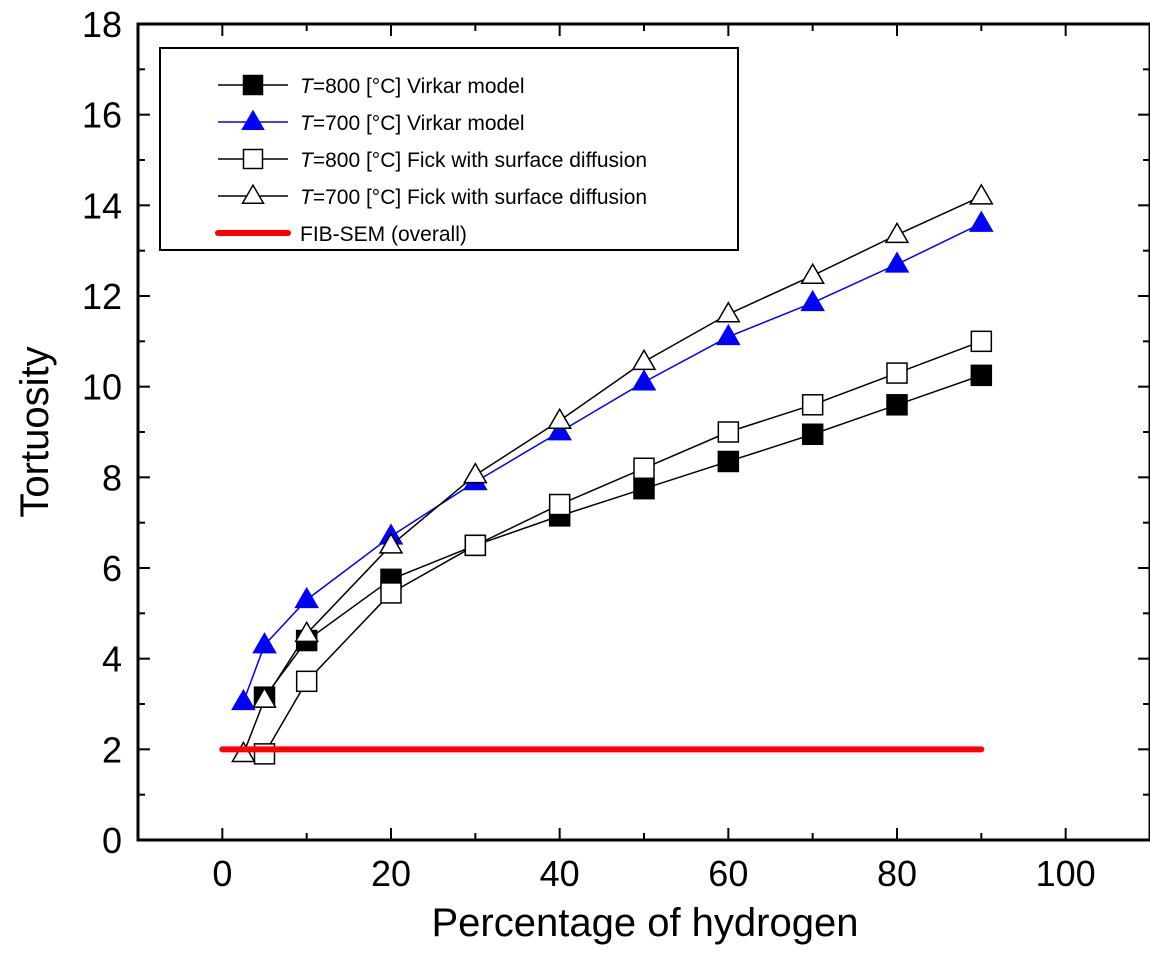  I want to click on y-tick-label: 2, so click(112, 749).